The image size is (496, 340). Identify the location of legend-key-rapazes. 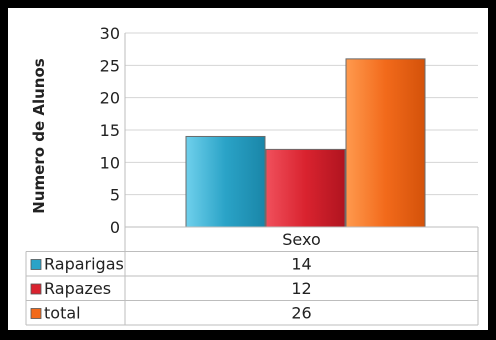
(36, 289).